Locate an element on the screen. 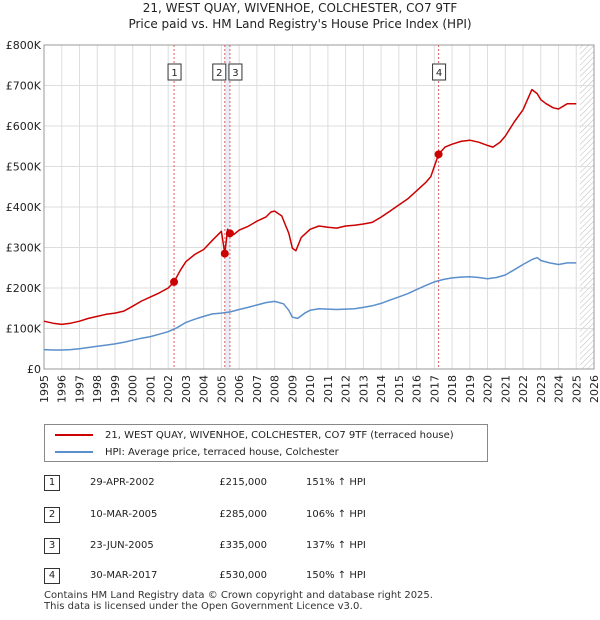 The width and height of the screenshot is (600, 620). x-tick-label: 1997 is located at coordinates (79, 389).